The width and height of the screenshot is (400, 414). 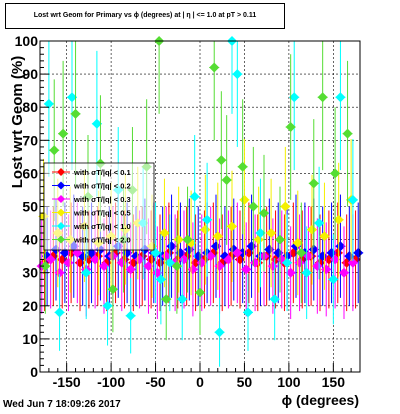 I want to click on legend-label: with σT/|q| < 0.2, so click(x=102, y=186).